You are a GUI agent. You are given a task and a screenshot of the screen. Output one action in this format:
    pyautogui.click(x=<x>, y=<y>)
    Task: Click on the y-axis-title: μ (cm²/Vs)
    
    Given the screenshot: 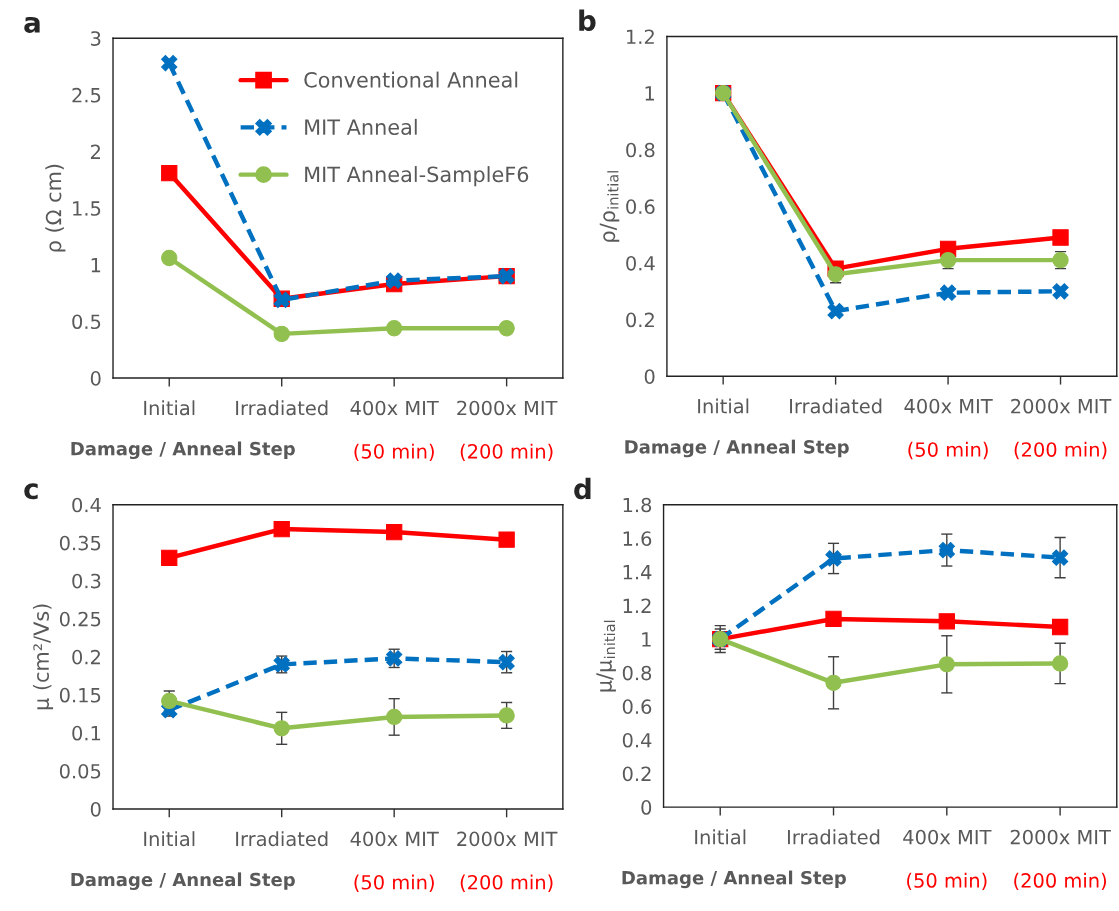 What is the action you would take?
    pyautogui.click(x=43, y=657)
    